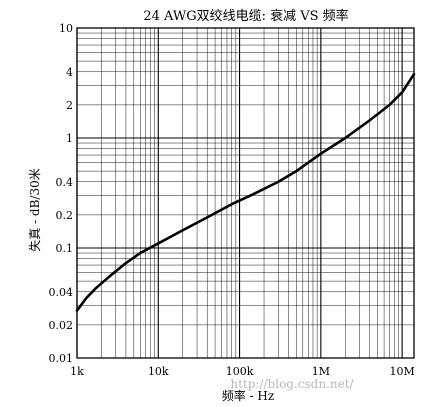 Image resolution: width=436 pixels, height=407 pixels. What do you see at coordinates (245, 16) in the screenshot?
I see `chart-title: 24 AWG双绞线电缆: 衰减 VS 频率` at bounding box center [245, 16].